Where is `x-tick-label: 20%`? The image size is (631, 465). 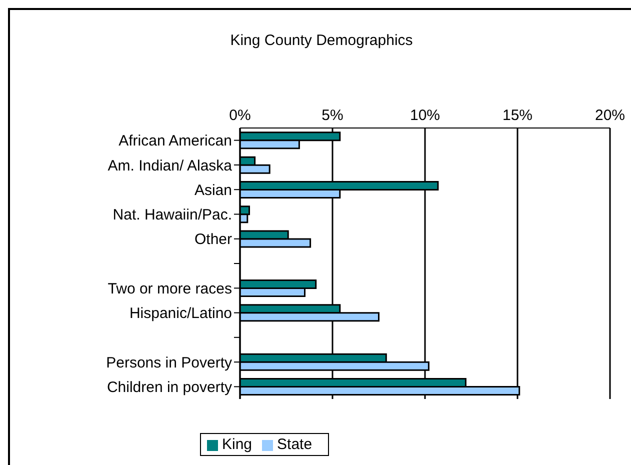
x-tick-label: 20% is located at coordinates (610, 115).